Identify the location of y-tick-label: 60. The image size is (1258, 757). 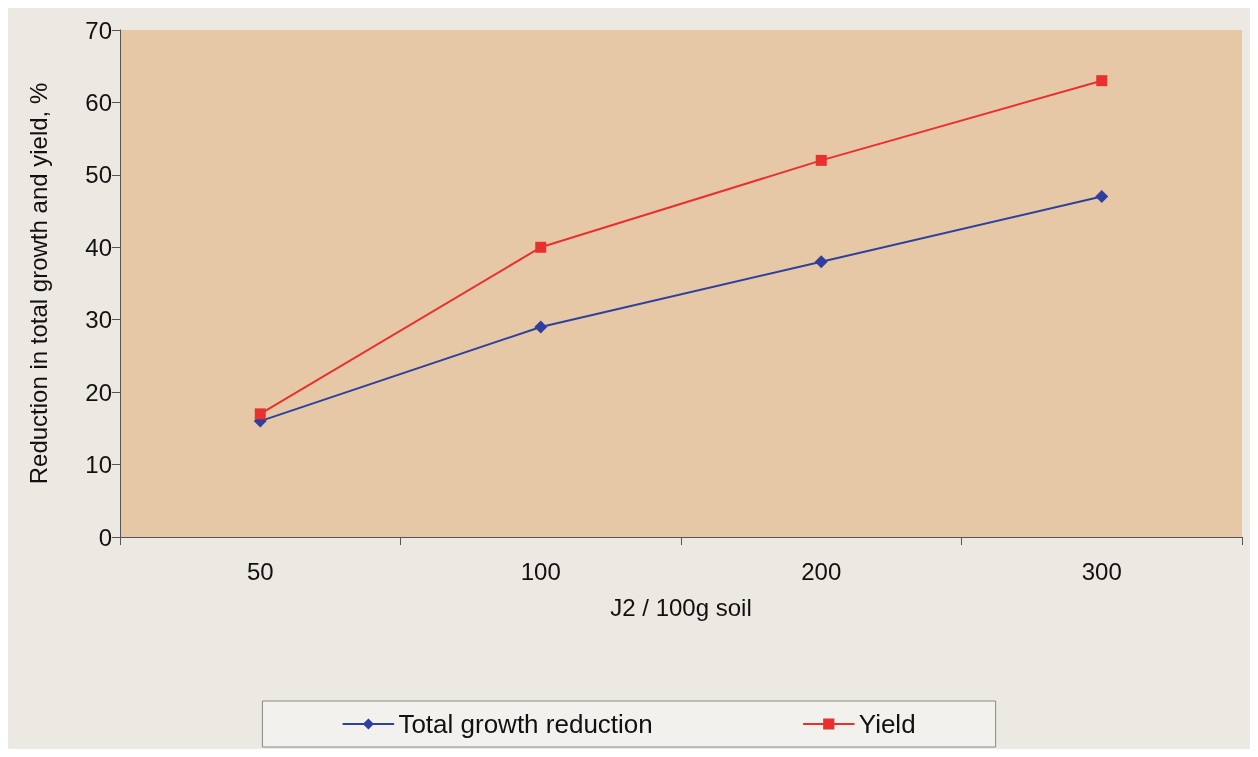
(98, 102).